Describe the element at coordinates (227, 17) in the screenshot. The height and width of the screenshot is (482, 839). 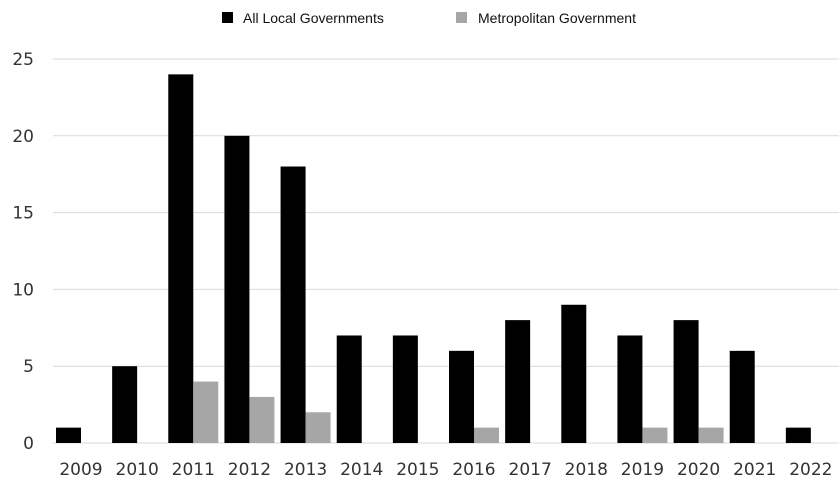
I see `legend-swatch-all-local-governments` at that location.